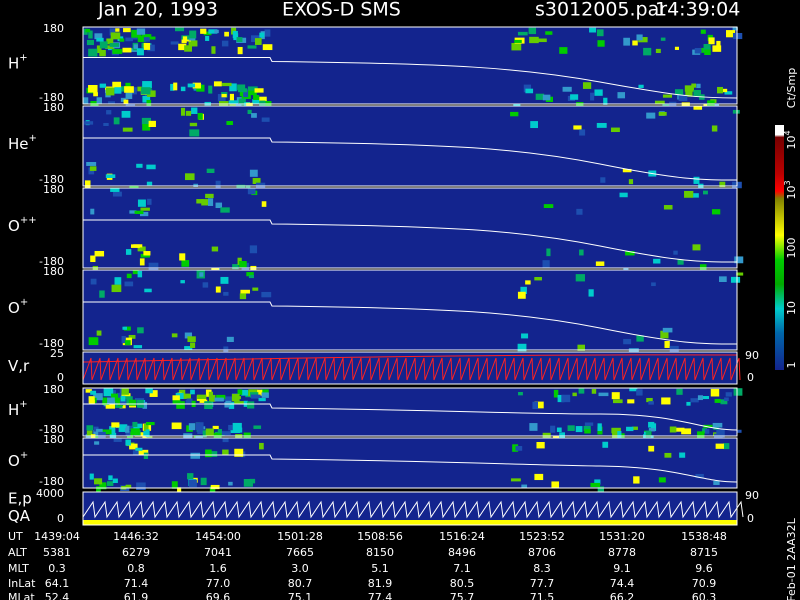 This screenshot has height=600, width=800. Describe the element at coordinates (750, 377) in the screenshot. I see `y2-tick-label: 0` at that location.